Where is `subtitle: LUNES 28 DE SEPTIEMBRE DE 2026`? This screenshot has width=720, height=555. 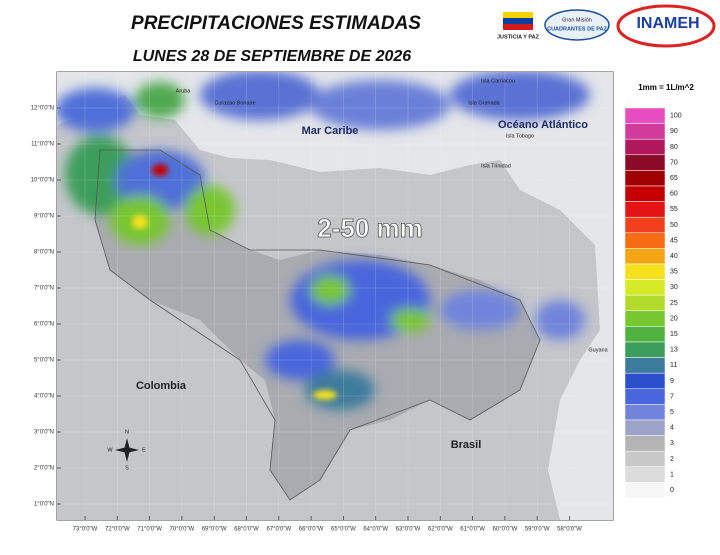
subtitle: LUNES 28 DE SEPTIEMBRE DE 2026 is located at coordinates (272, 56).